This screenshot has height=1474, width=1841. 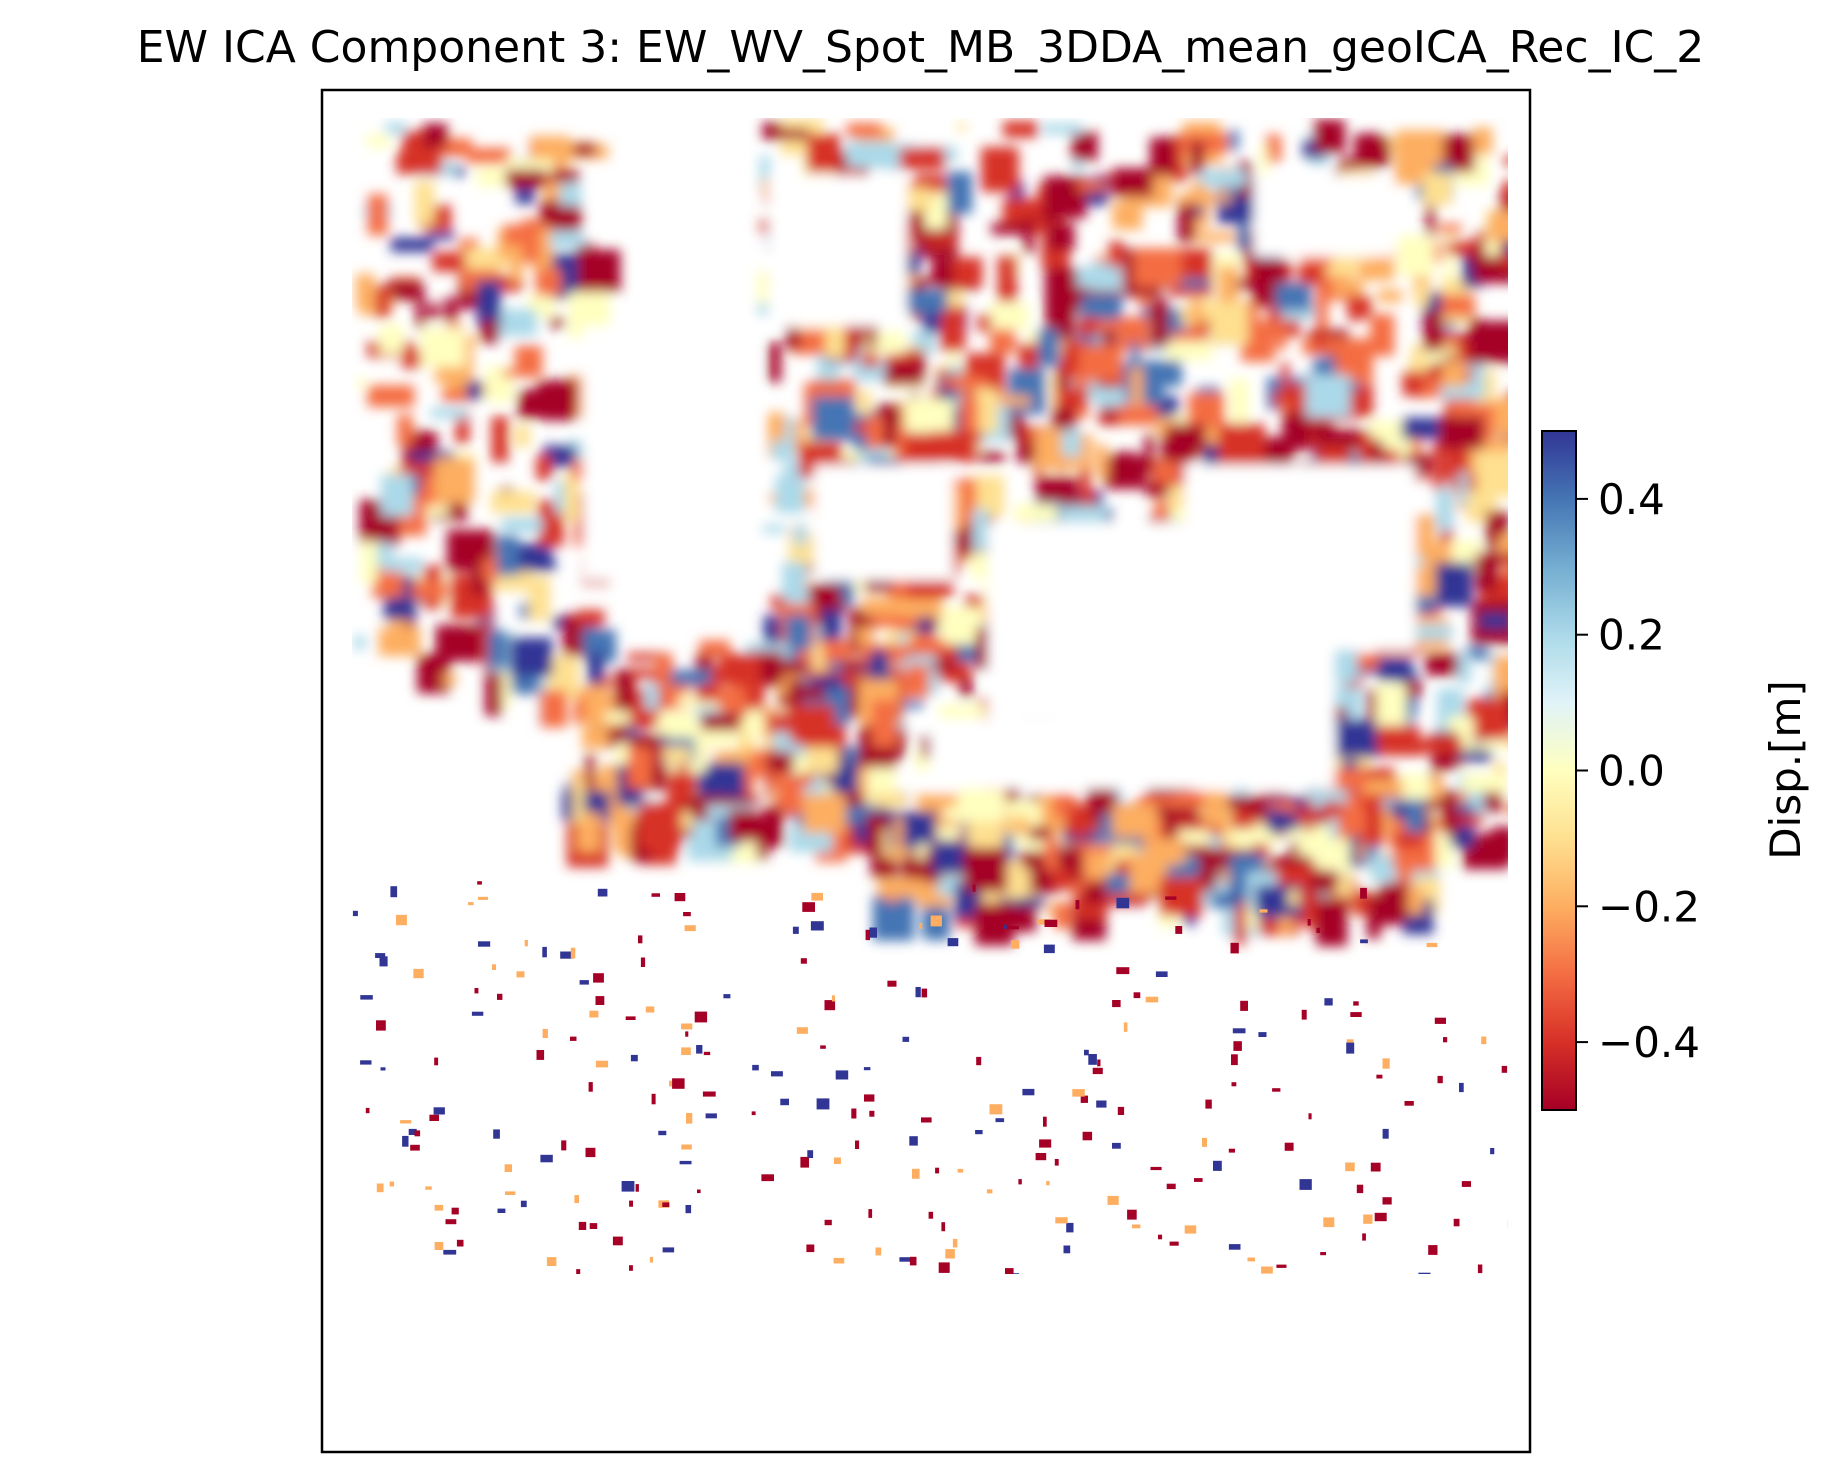 I want to click on colorbar-tick-label: 0.0, so click(x=1631, y=771).